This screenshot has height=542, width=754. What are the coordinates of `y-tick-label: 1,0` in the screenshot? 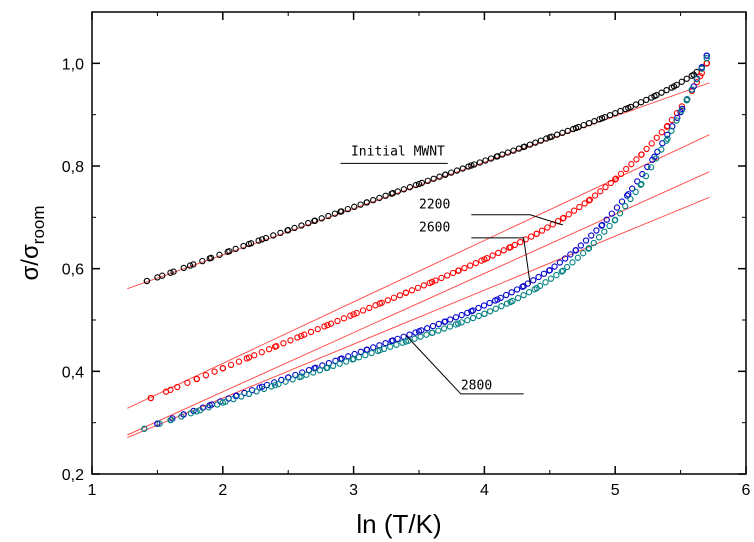 It's located at (73, 64).